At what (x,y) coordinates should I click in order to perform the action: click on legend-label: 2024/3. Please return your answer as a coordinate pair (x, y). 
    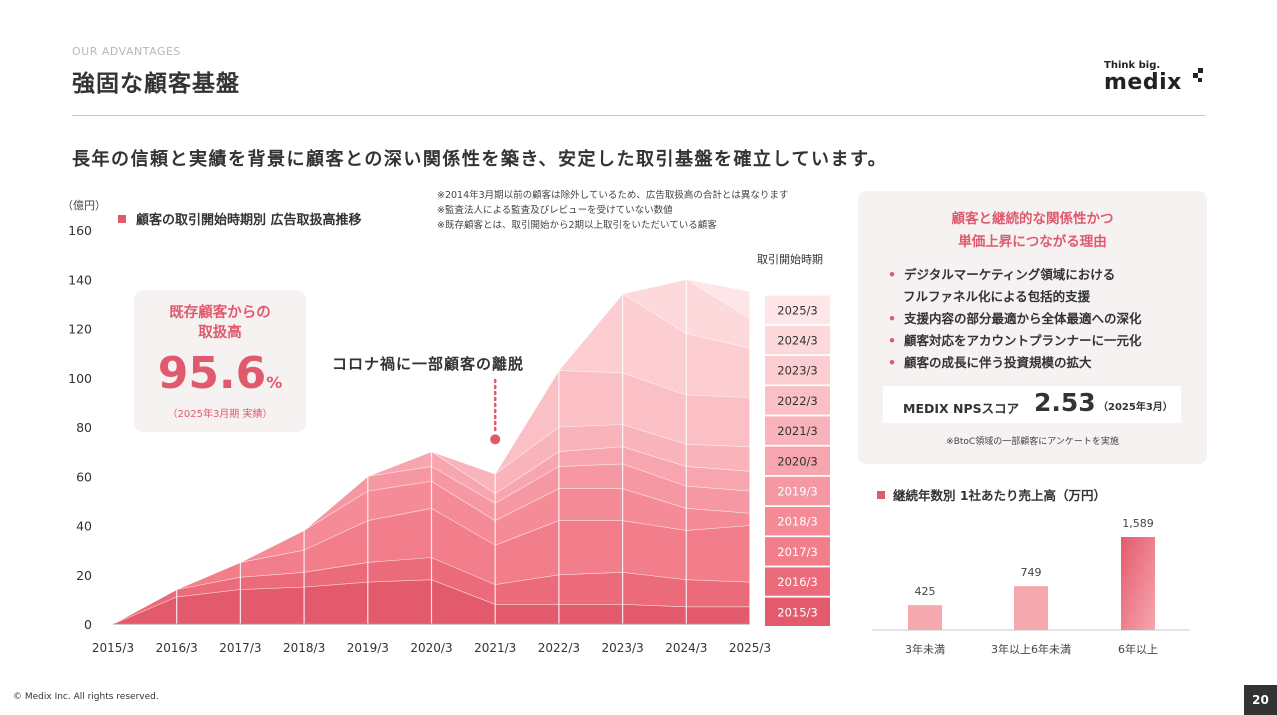
    Looking at the image, I should click on (797, 341).